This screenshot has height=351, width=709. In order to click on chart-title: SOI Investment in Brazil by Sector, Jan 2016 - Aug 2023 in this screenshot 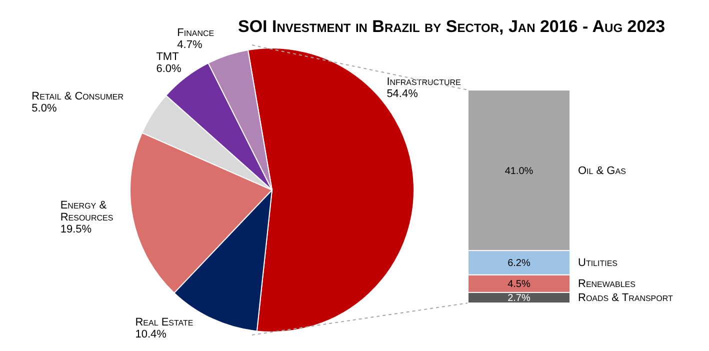, I will do `click(452, 26)`.